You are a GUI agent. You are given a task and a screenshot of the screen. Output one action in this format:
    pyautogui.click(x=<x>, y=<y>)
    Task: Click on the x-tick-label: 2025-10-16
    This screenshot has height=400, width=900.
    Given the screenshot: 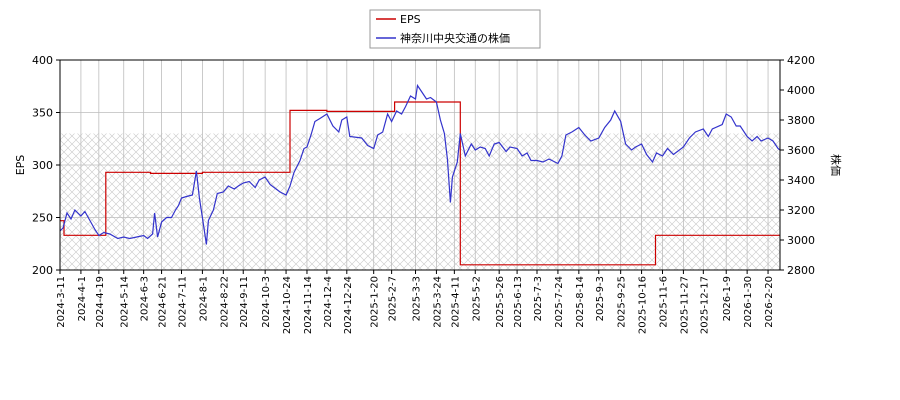 What is the action you would take?
    pyautogui.click(x=643, y=305)
    